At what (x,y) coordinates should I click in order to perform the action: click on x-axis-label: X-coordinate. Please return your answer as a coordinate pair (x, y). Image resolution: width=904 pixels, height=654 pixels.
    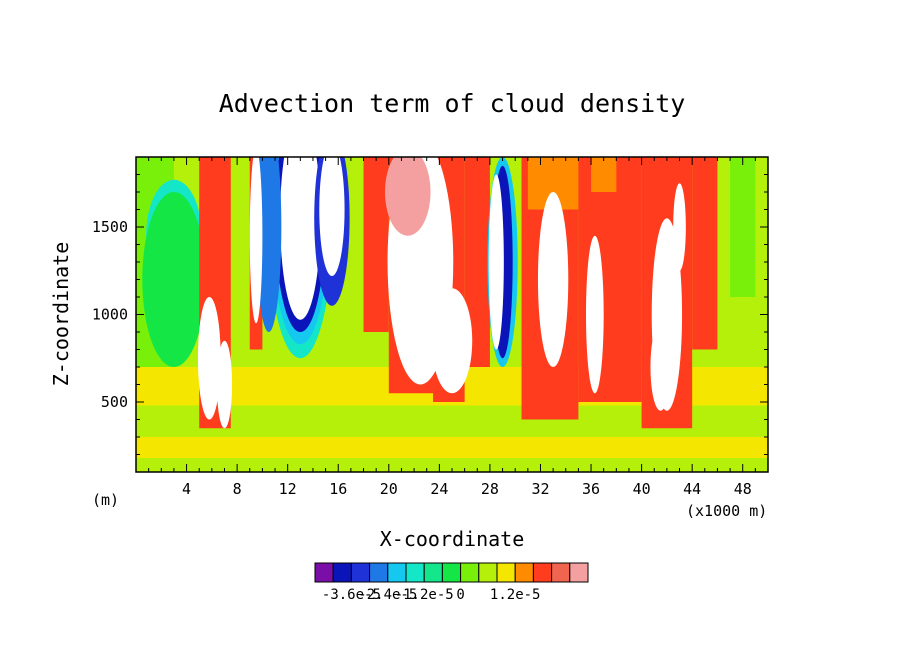
    Looking at the image, I should click on (452, 539).